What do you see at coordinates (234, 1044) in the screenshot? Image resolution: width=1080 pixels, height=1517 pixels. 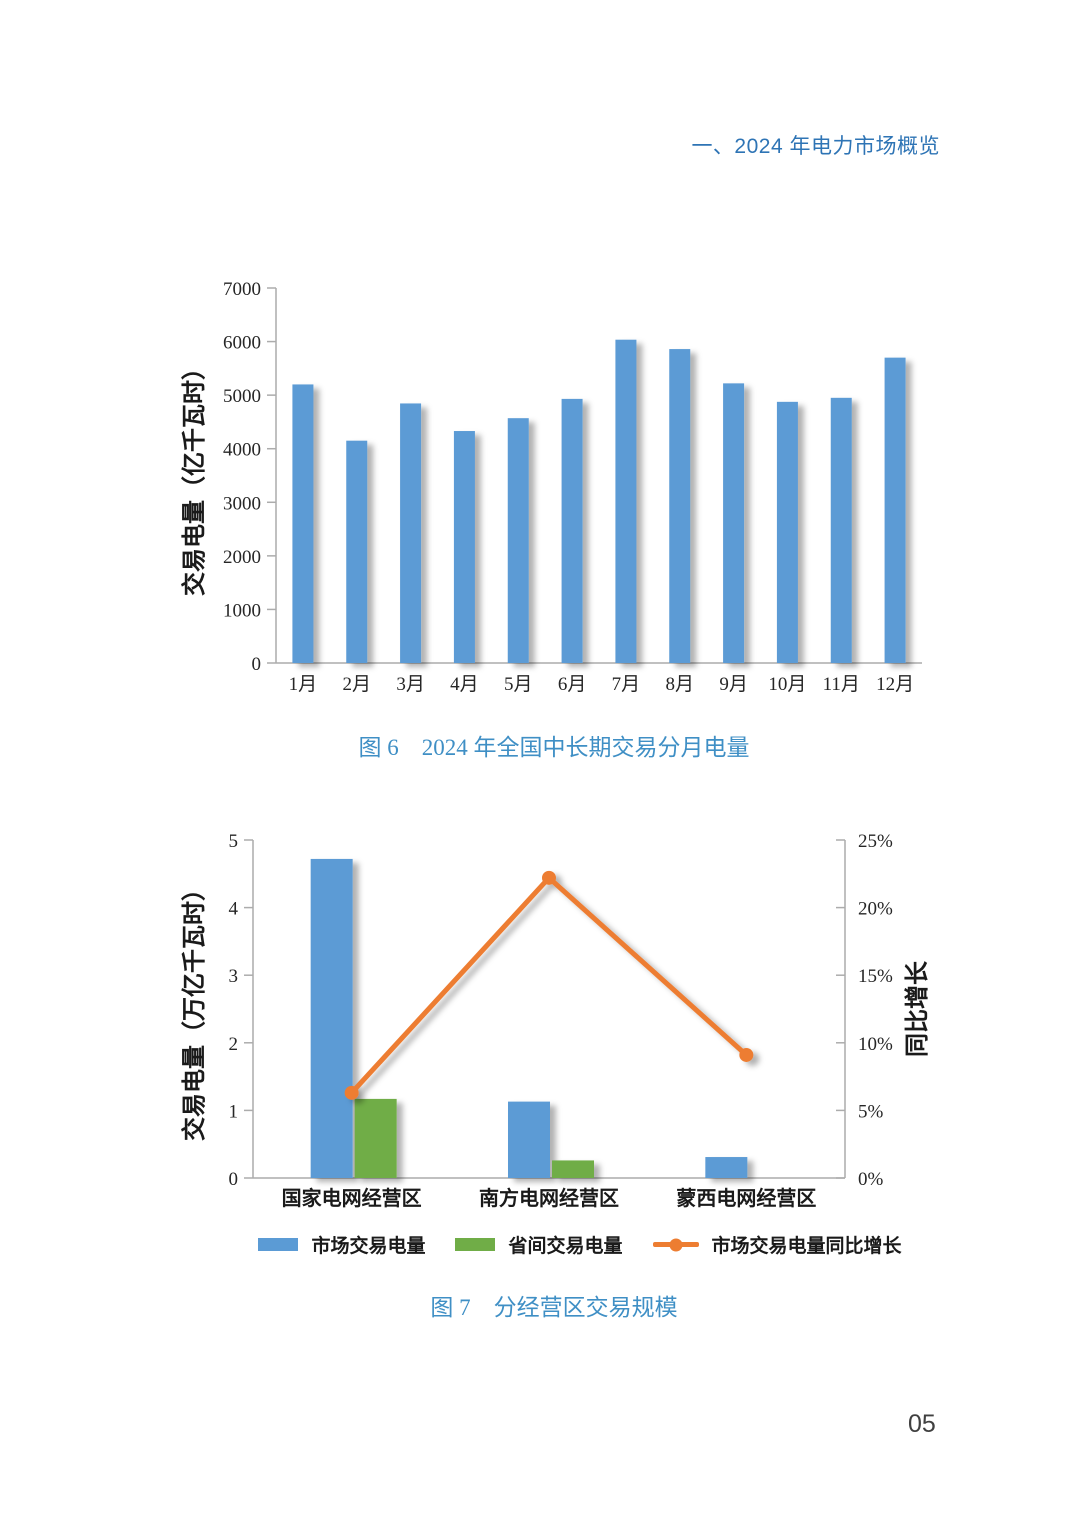 I see `left-tick-label: 2` at bounding box center [234, 1044].